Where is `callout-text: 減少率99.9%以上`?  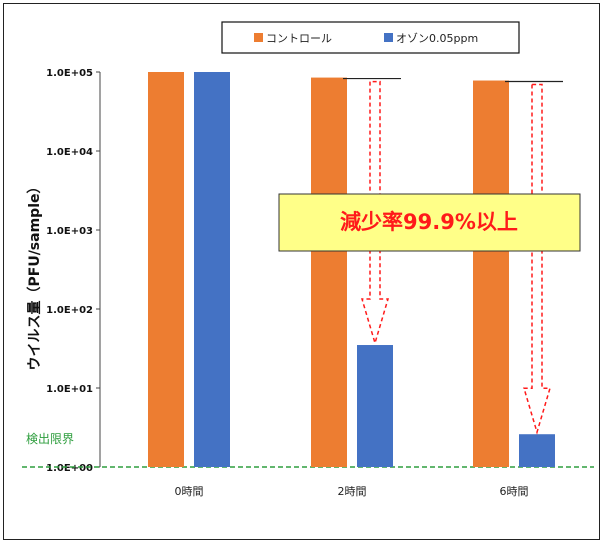 callout-text: 減少率99.9%以上 is located at coordinates (429, 222).